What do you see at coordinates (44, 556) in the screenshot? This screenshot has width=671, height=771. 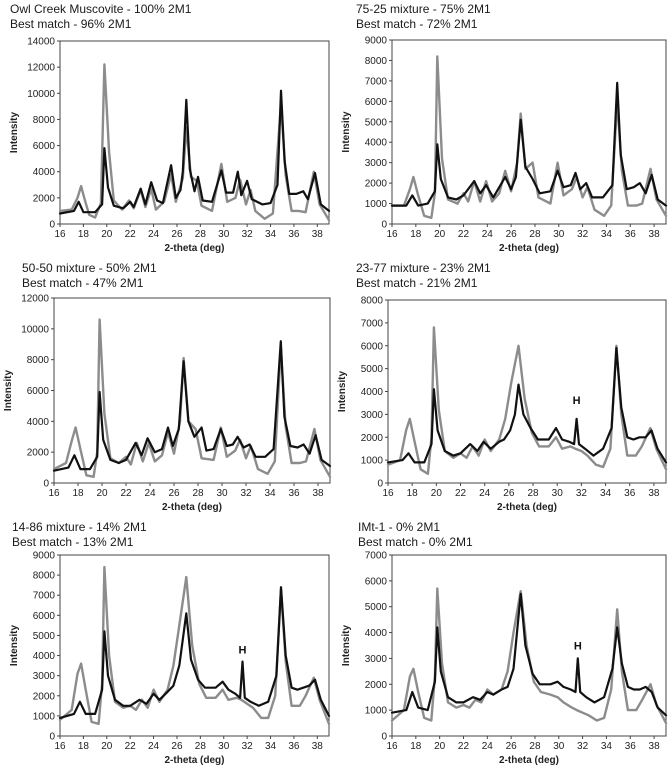 I see `y-tick-label: 9000` at bounding box center [44, 556].